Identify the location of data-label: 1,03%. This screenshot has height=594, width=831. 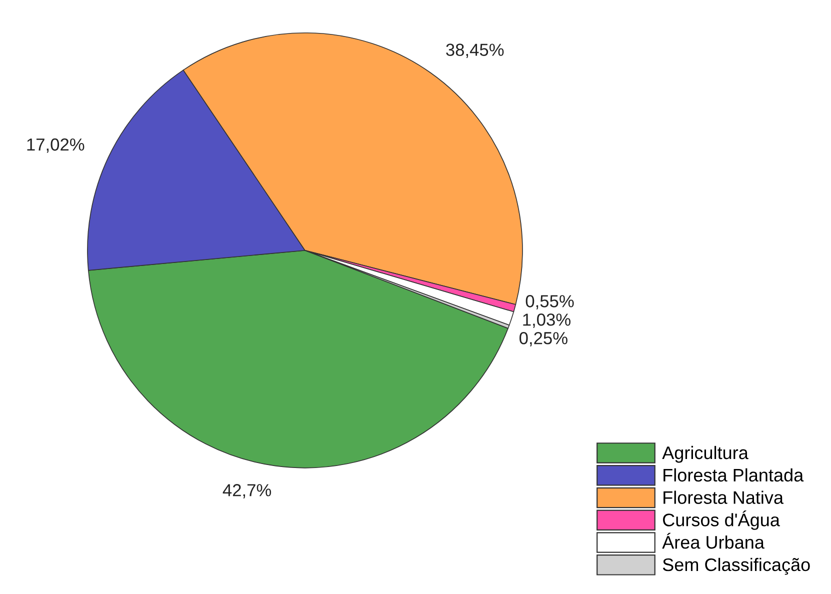
(546, 321).